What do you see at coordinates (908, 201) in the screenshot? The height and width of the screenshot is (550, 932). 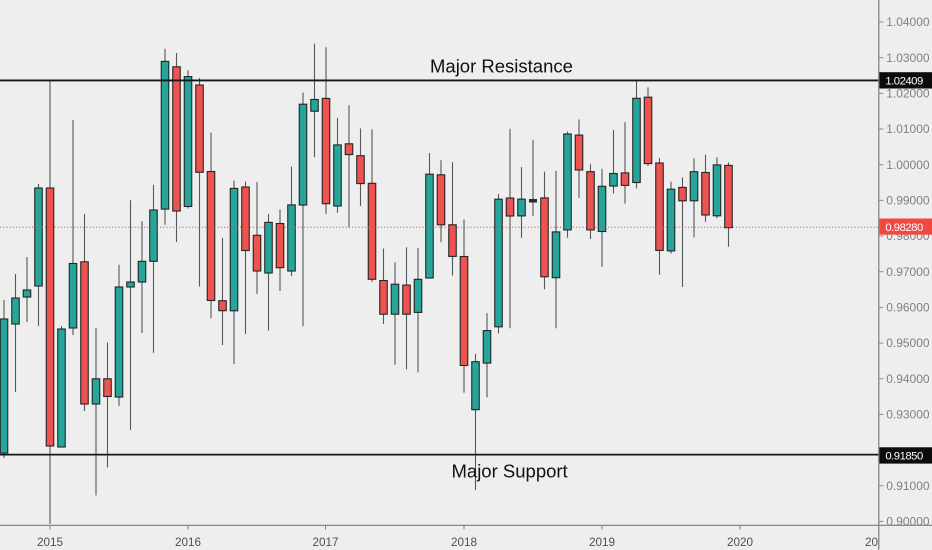 I see `svg-text: 0.99000` at bounding box center [908, 201].